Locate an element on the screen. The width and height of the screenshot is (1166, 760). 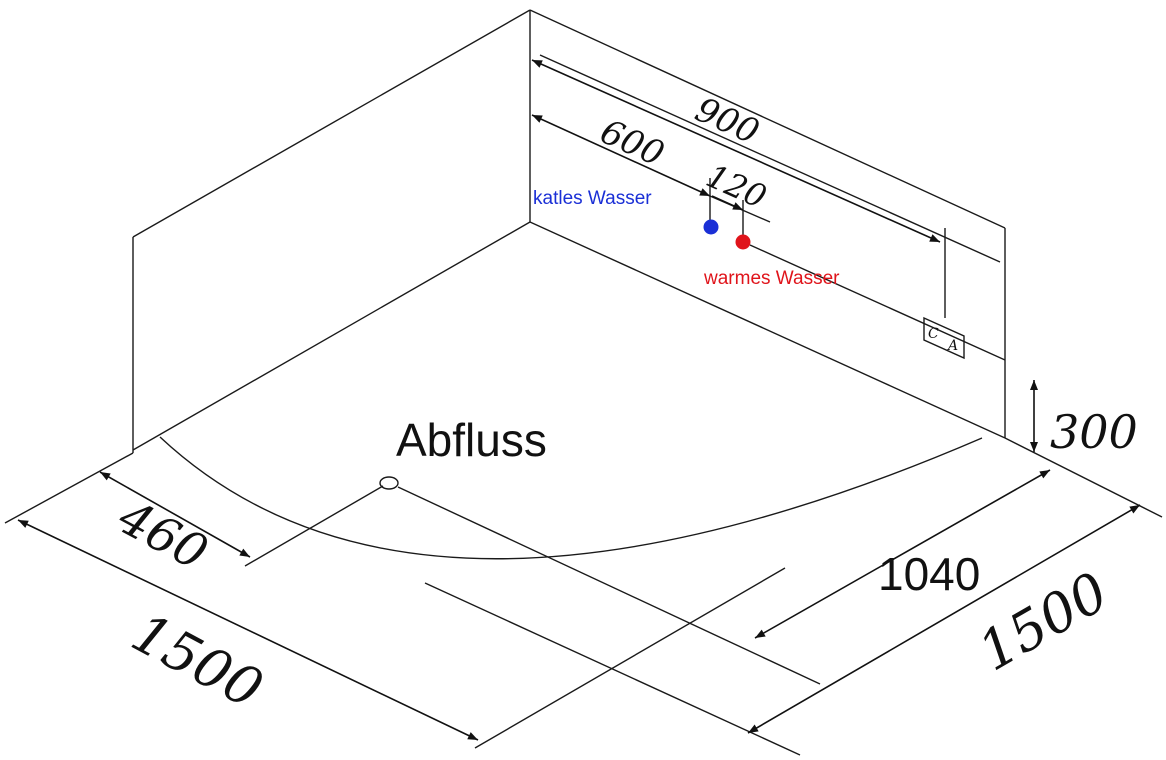
dim-300-label: 300 is located at coordinates (1094, 432).